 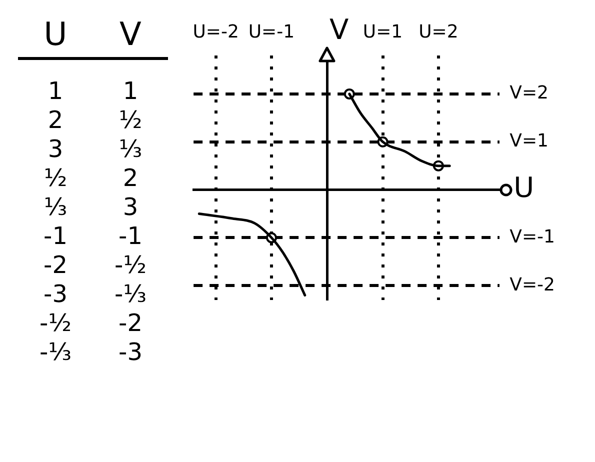 I want to click on x-axis-title: U, so click(x=524, y=187).